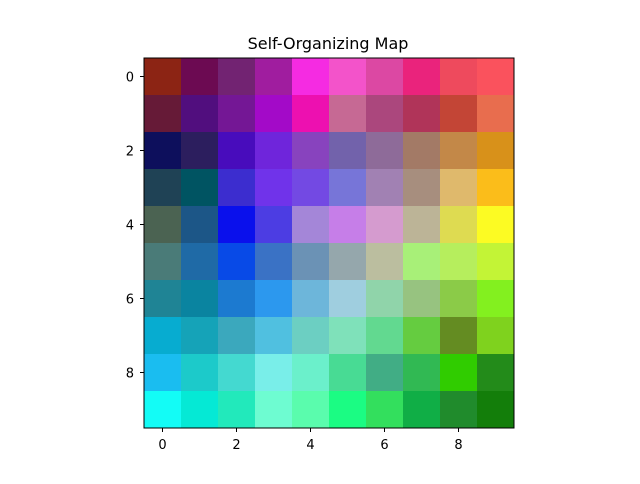 This screenshot has width=640, height=484. Describe the element at coordinates (310, 445) in the screenshot. I see `x-tick-label: 4` at that location.